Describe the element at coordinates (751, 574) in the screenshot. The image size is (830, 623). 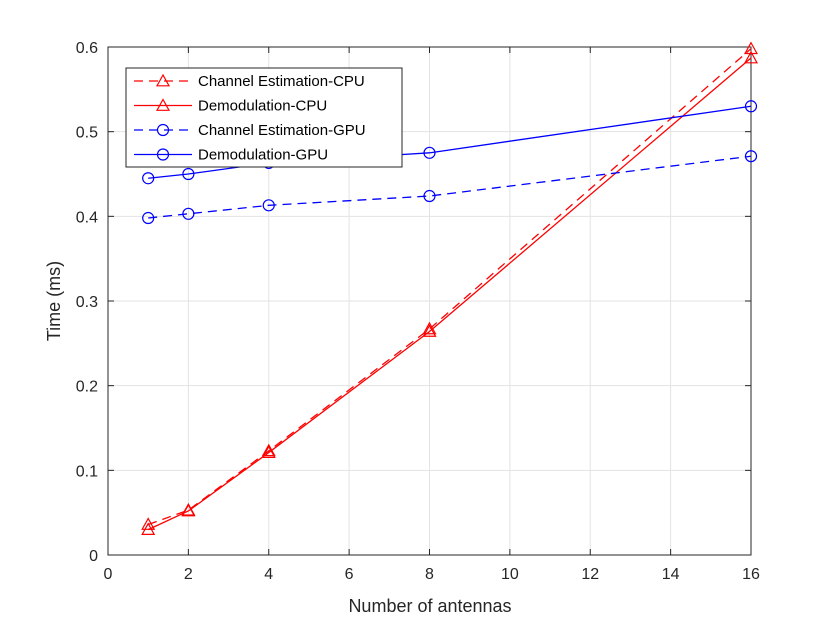
I see `x-tick-label: 16` at that location.